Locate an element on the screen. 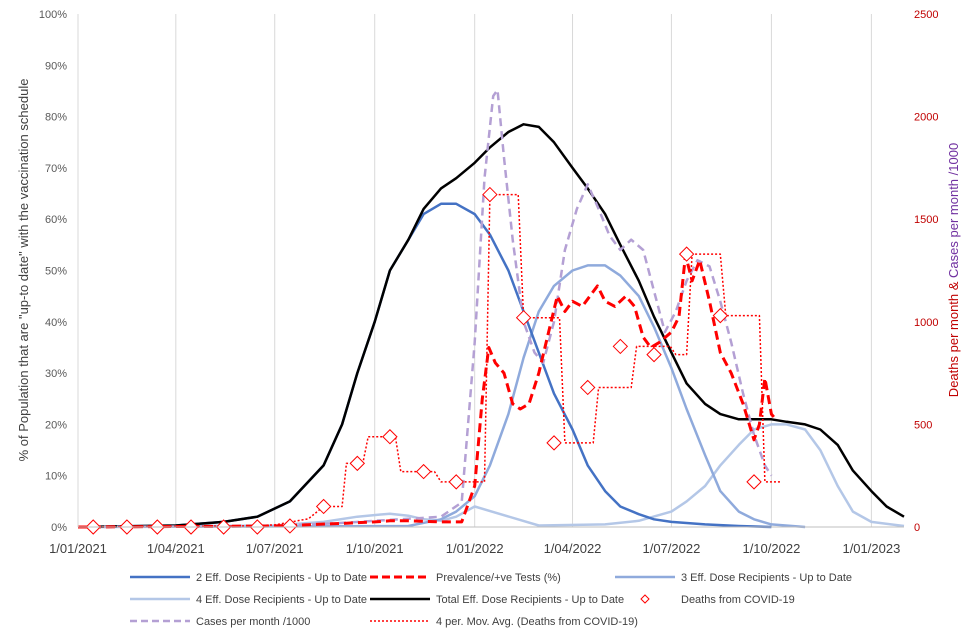  x-tick-label: 1/04/2022 is located at coordinates (573, 548).